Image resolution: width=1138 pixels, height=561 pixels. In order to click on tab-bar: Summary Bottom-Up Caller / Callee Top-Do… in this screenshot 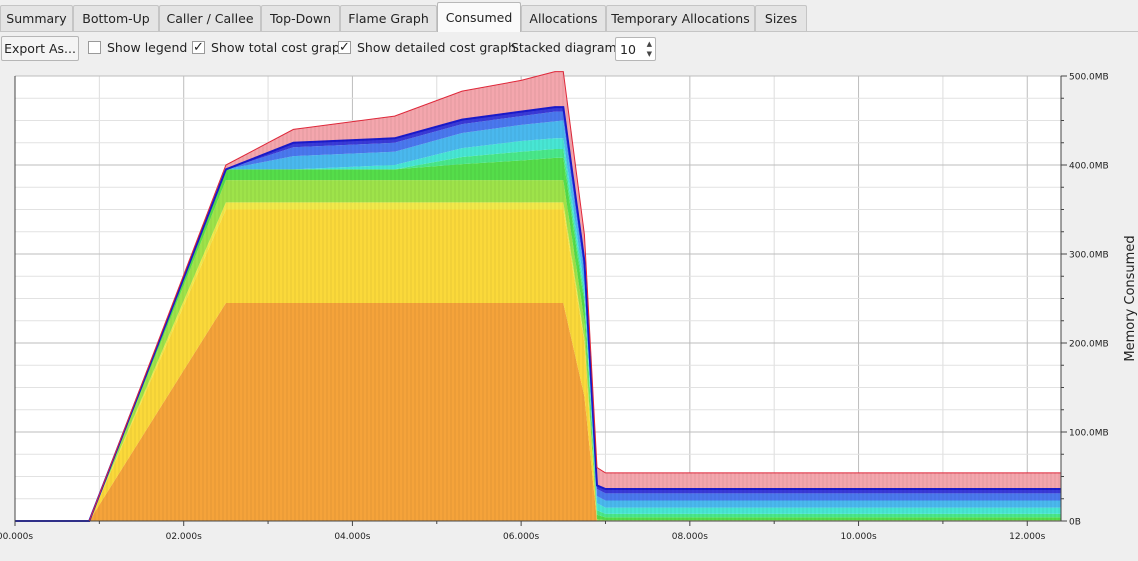, I will do `click(569, 16)`.